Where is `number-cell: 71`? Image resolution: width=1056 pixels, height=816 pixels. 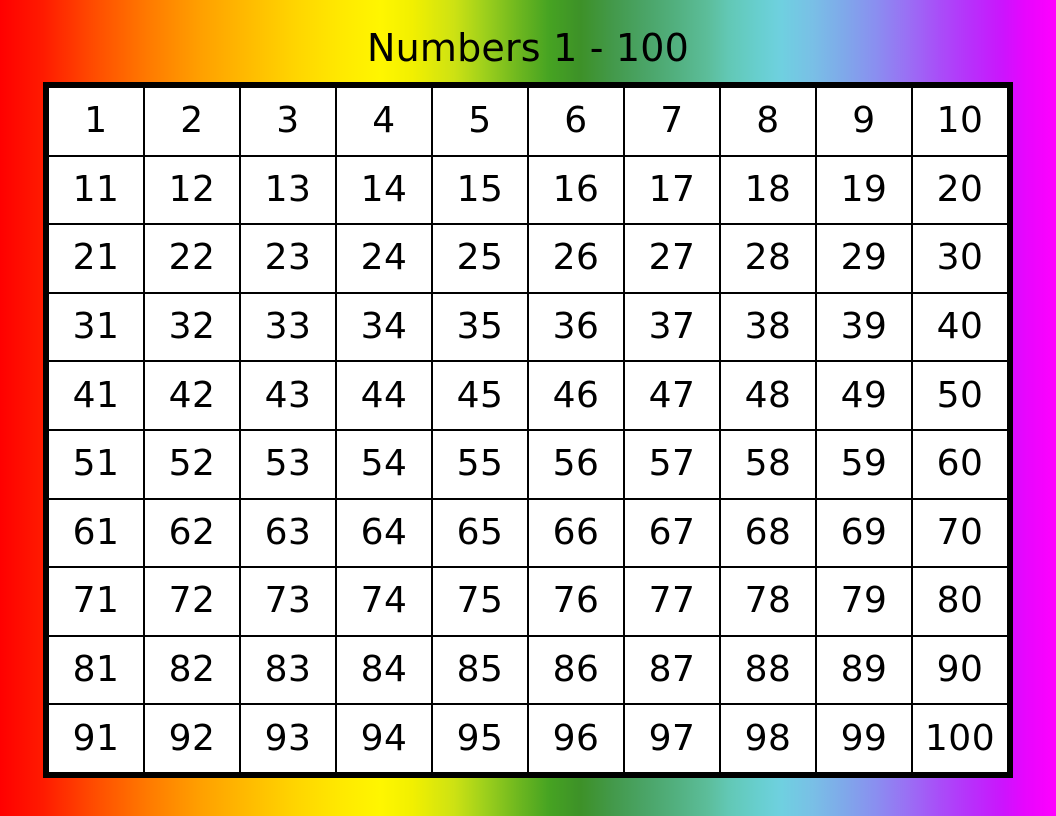
number-cell: 71 is located at coordinates (96, 601).